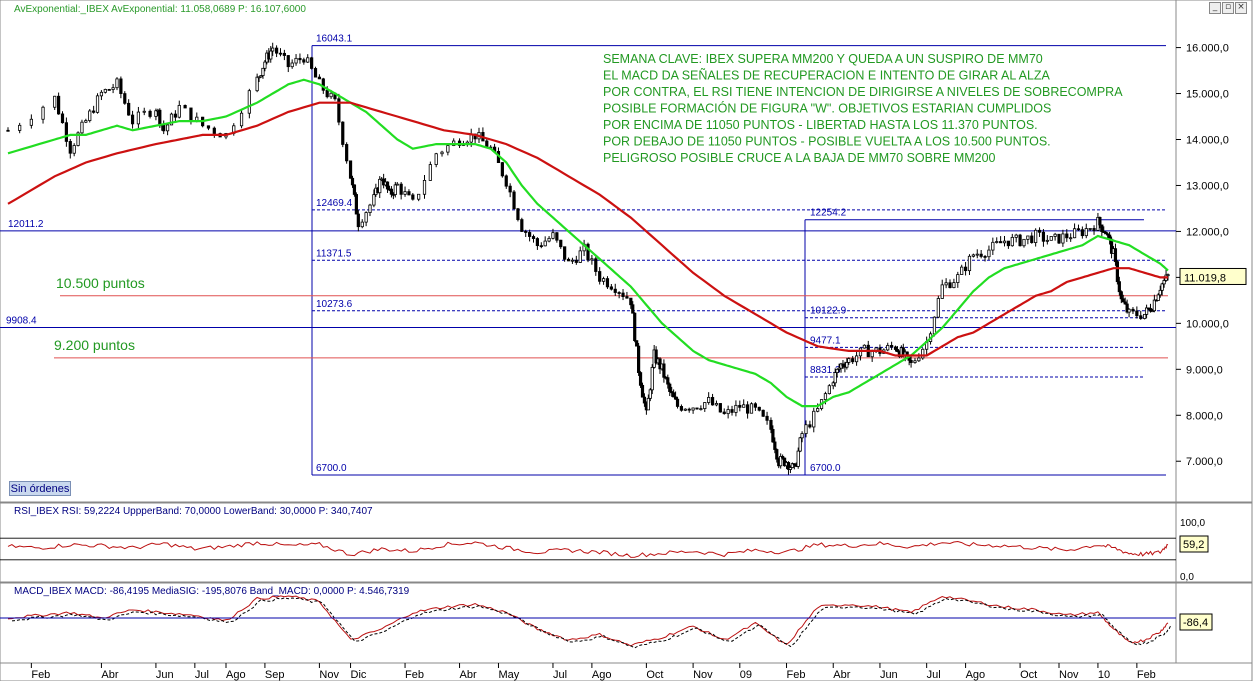 The width and height of the screenshot is (1253, 681). Describe the element at coordinates (275, 675) in the screenshot. I see `x-tick-label: Sep` at that location.